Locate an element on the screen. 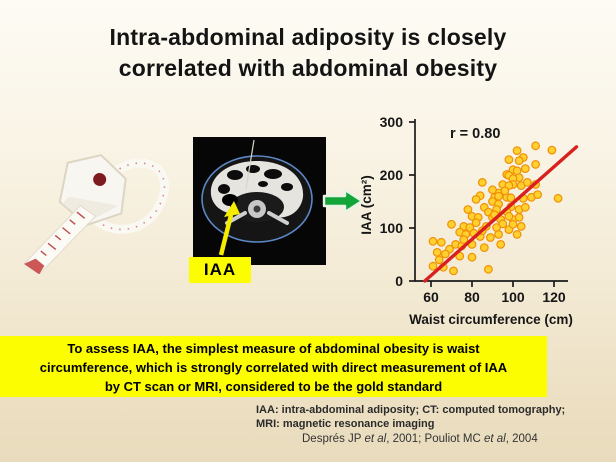  x-tick-80: 80 is located at coordinates (472, 297).